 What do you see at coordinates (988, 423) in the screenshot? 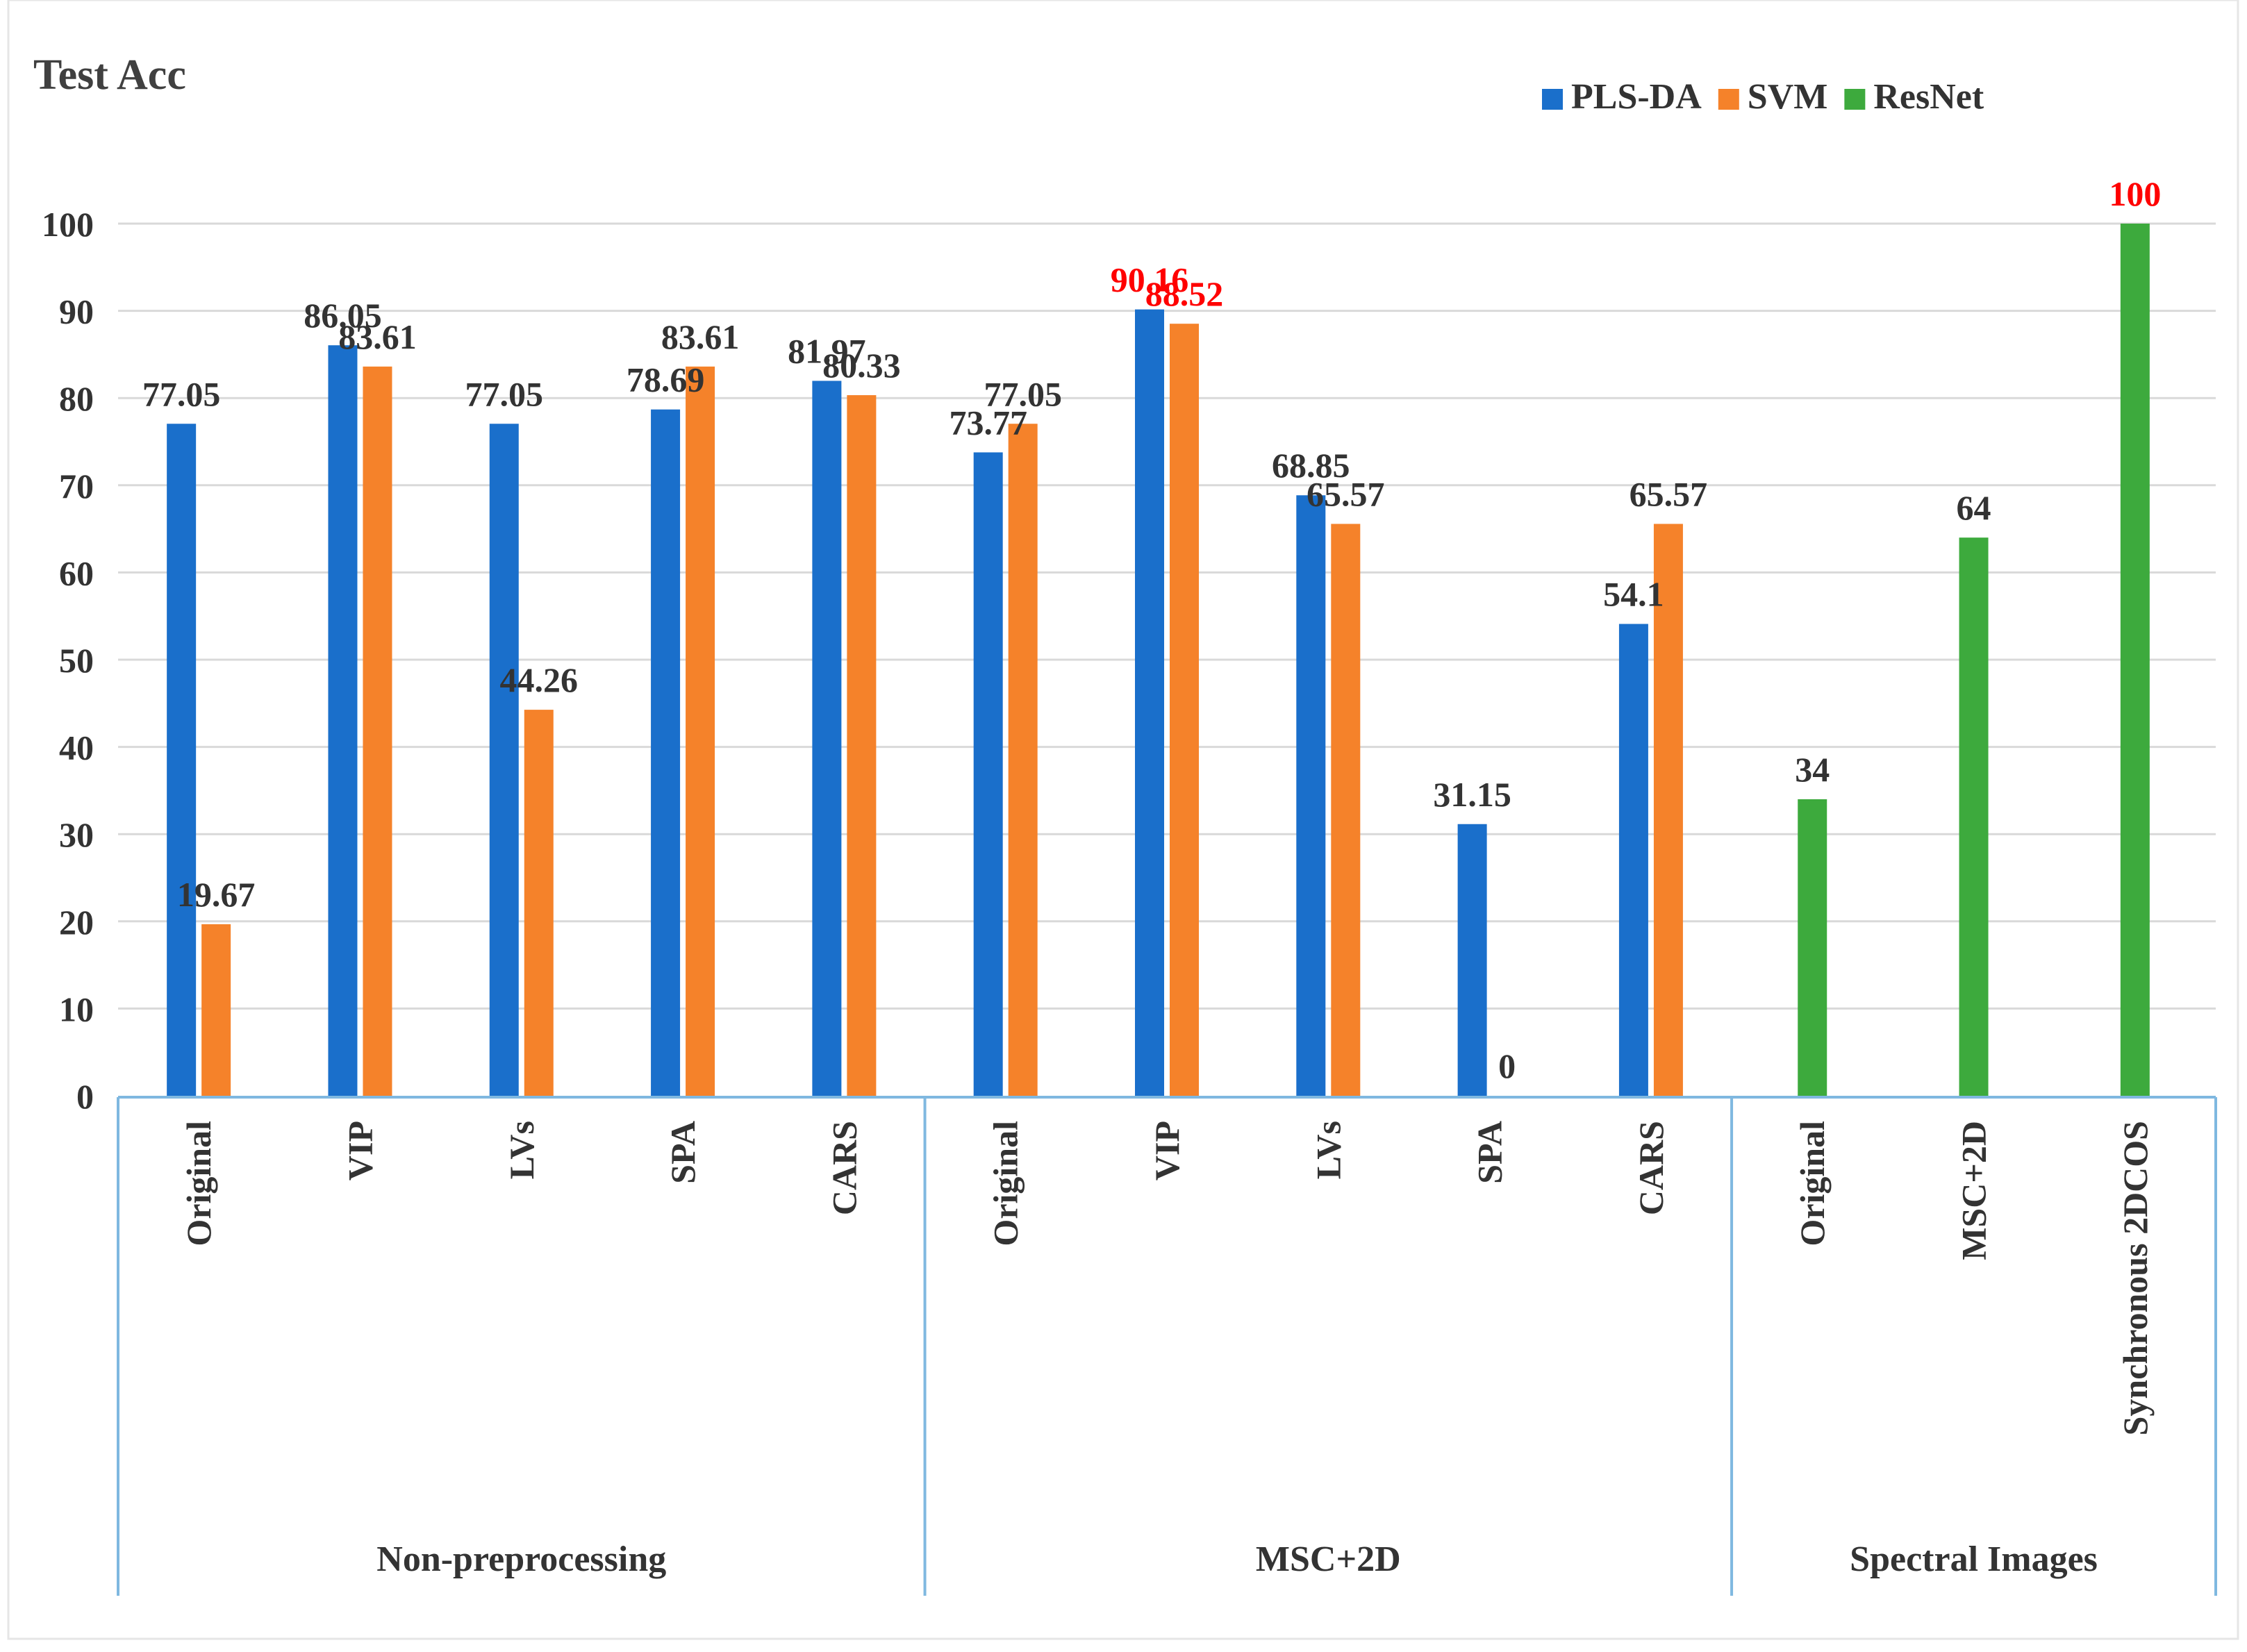
I see `data-label: 73.77` at bounding box center [988, 423].